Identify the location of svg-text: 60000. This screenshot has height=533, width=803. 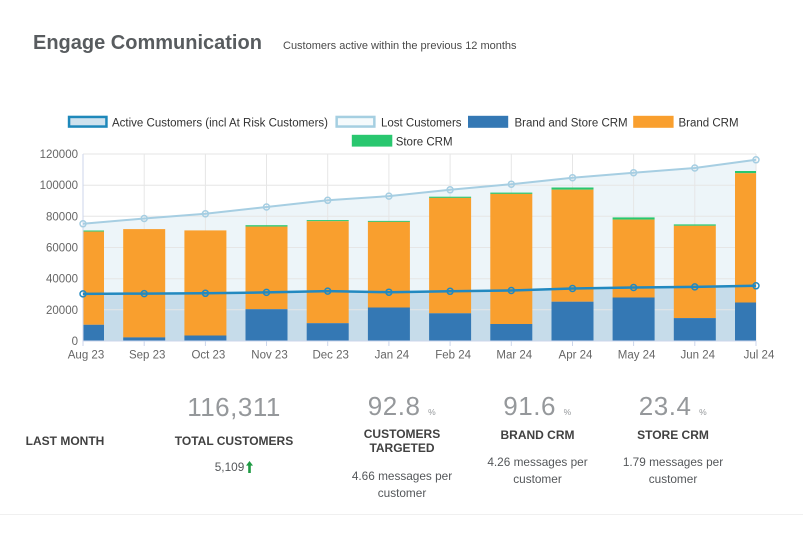
(62, 249).